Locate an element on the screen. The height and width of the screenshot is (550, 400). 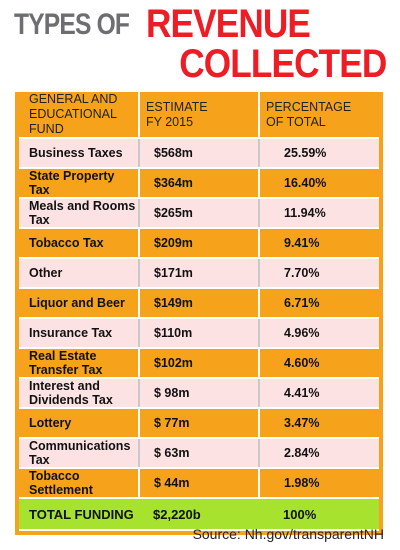
table-row: State Property Tax $364m 16.40% is located at coordinates (199, 183).